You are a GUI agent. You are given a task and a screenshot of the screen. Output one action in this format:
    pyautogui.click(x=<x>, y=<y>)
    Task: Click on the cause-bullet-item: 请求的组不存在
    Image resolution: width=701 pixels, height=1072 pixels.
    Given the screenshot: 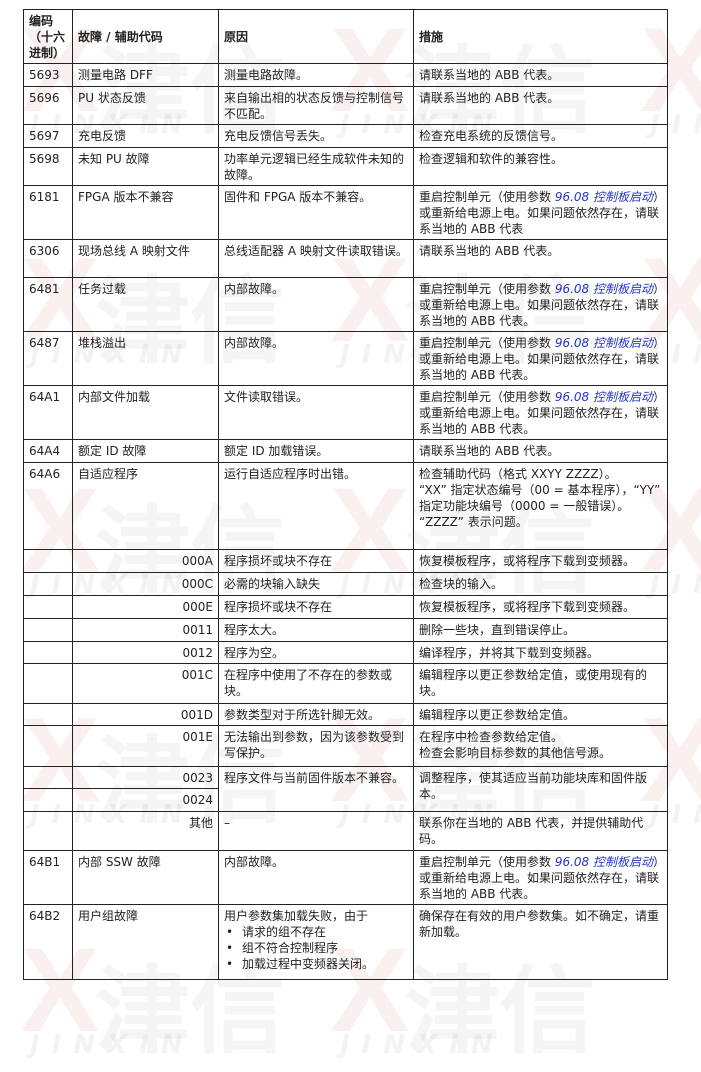 What is the action you would take?
    pyautogui.click(x=317, y=932)
    